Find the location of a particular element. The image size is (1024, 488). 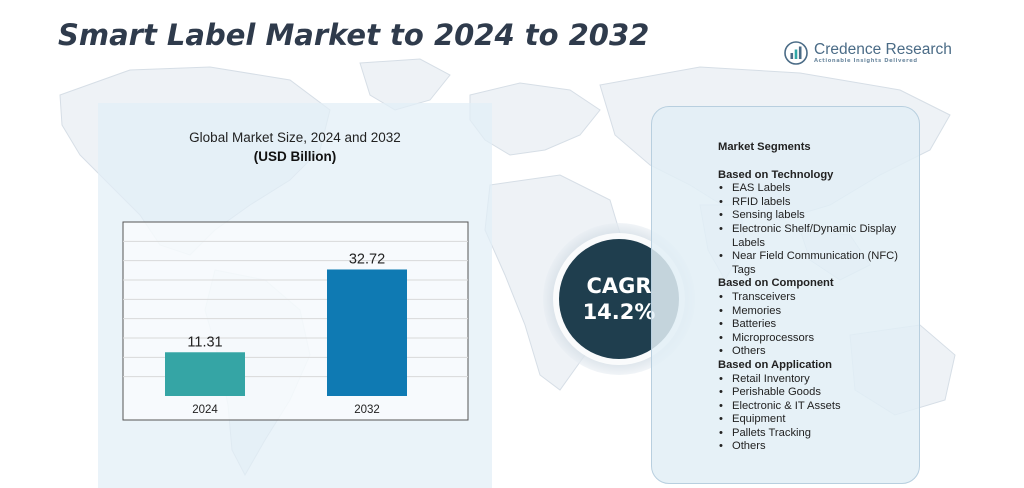

segment-item: RFID labels is located at coordinates (820, 203).